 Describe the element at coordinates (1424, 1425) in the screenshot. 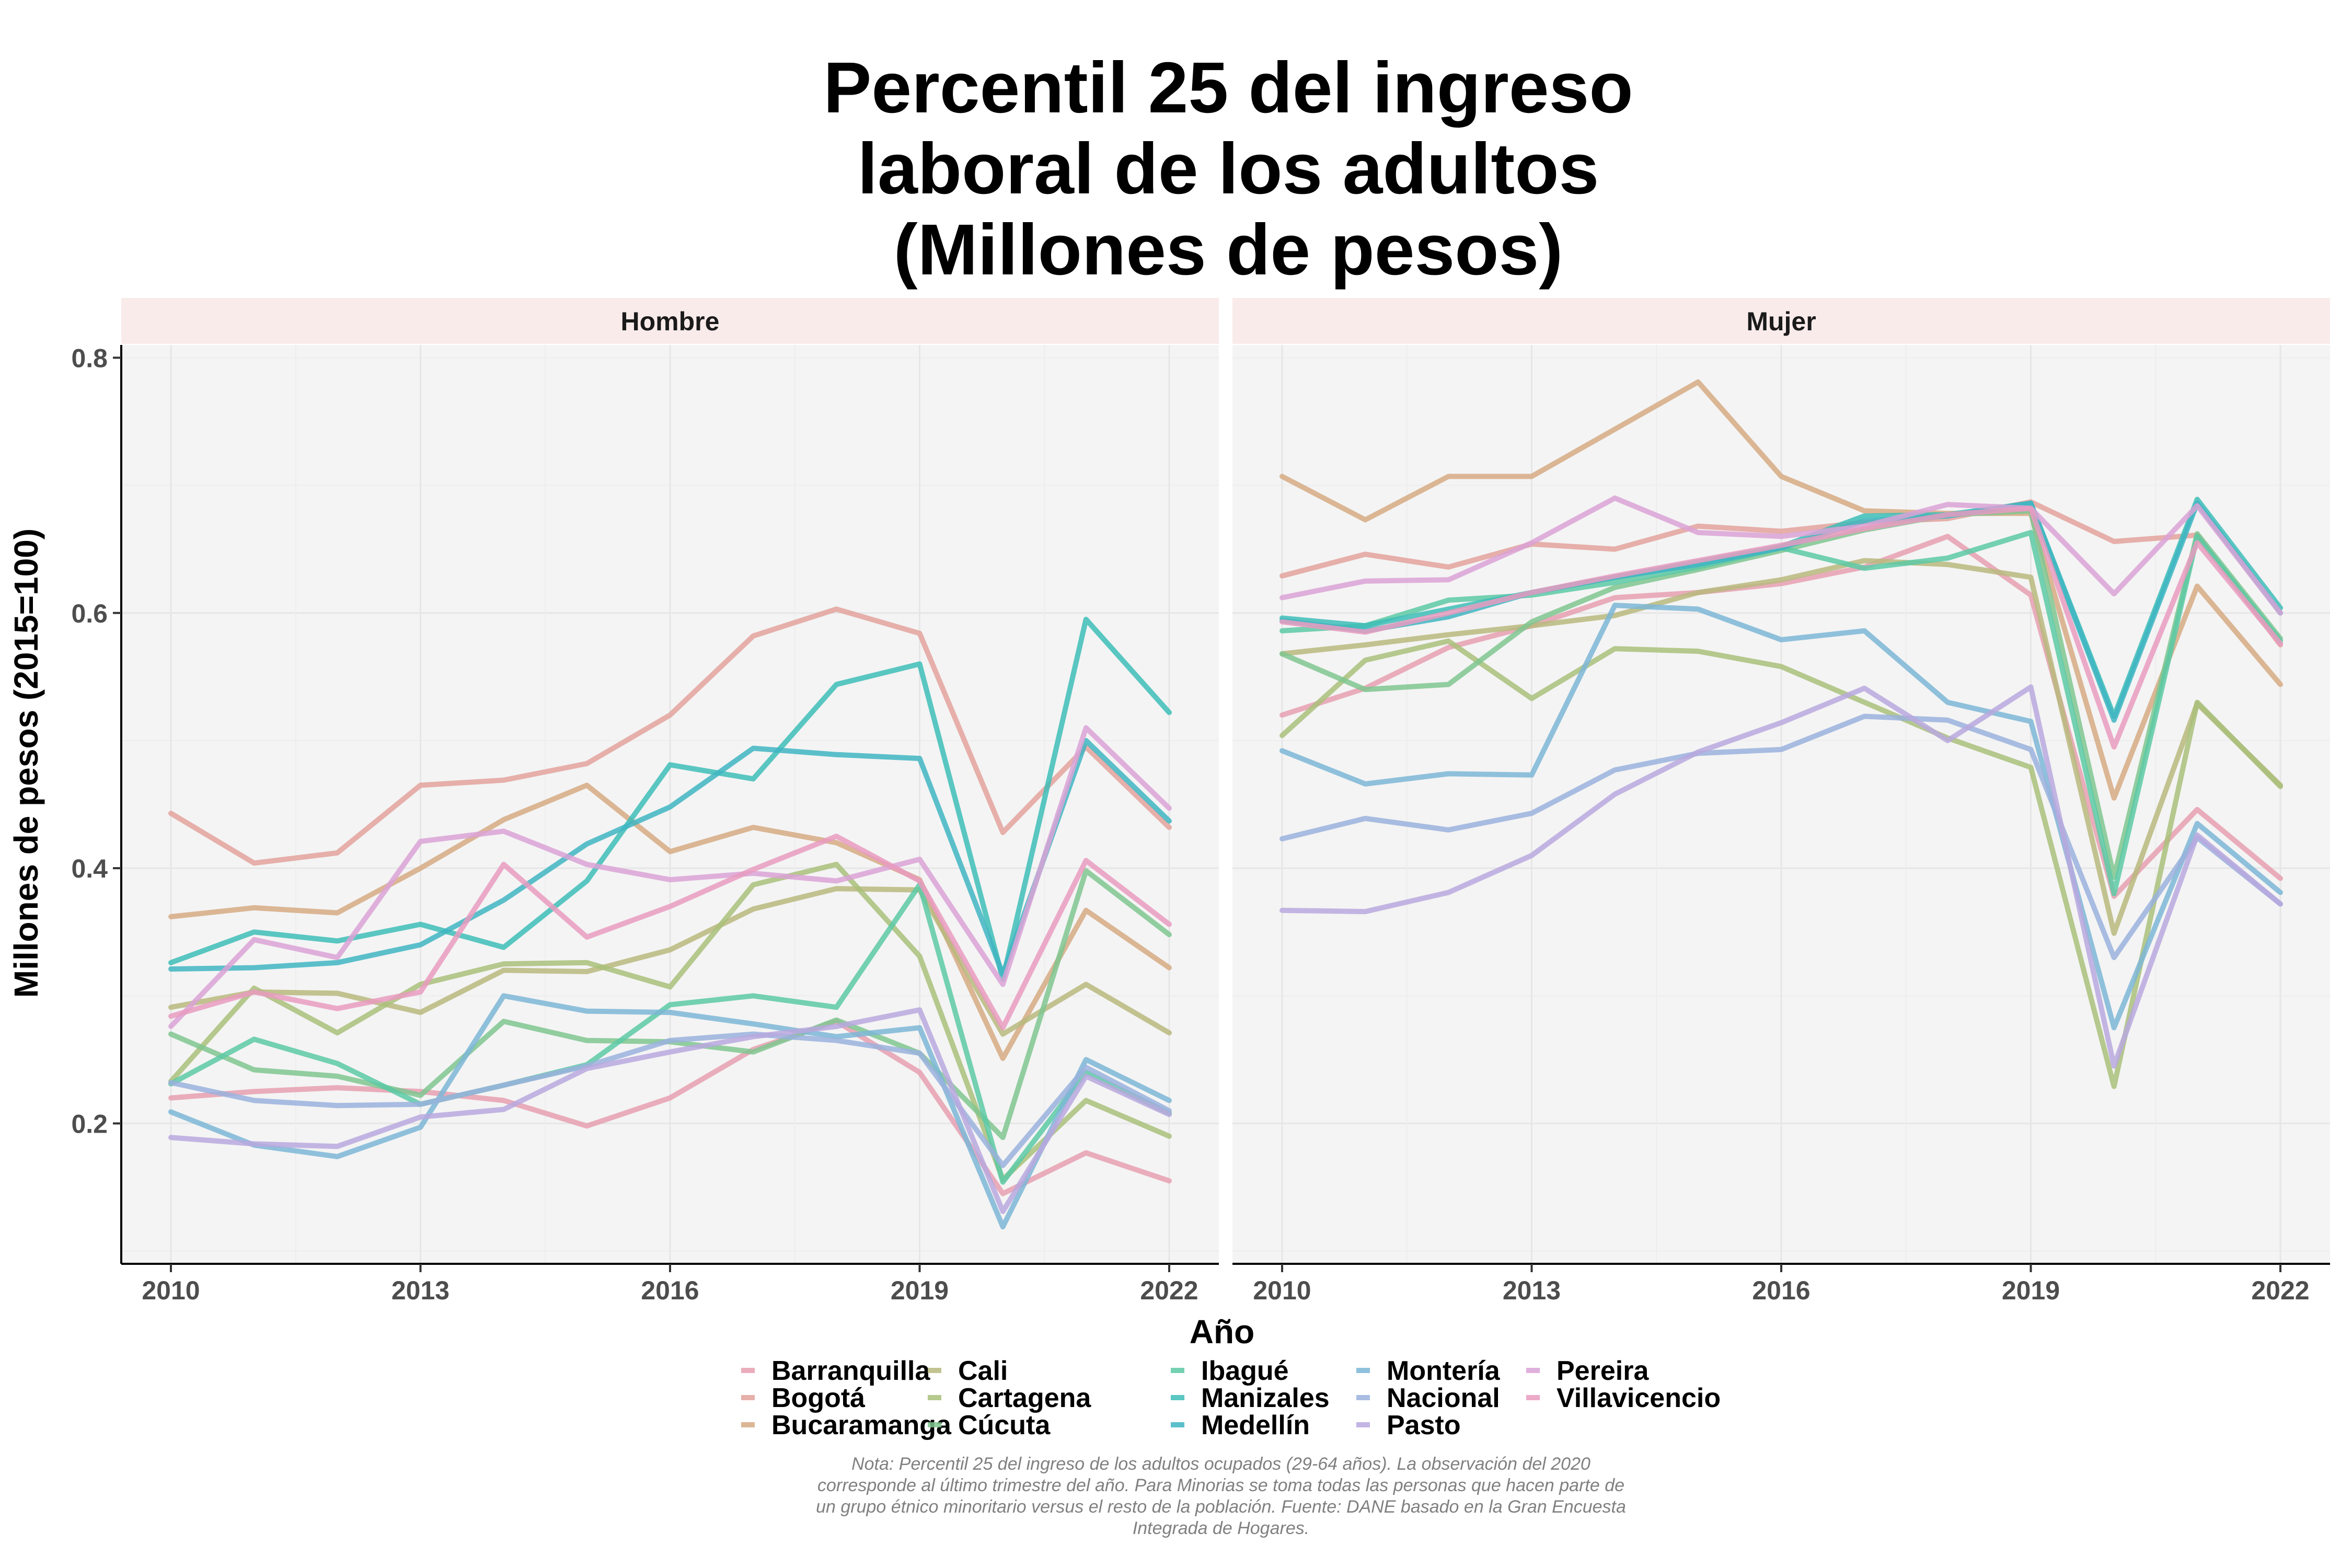

I see `legend-label-pasto: Pasto` at that location.